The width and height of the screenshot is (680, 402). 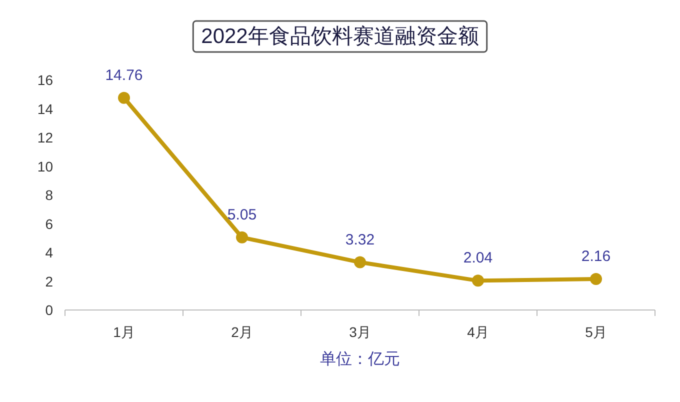 I want to click on x-tick-label: 4月, so click(x=478, y=332).